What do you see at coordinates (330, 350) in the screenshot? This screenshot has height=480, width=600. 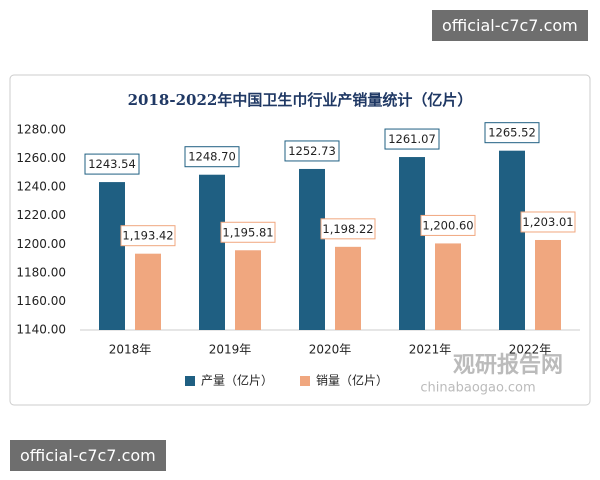 I see `x-tick-label: 2020年` at bounding box center [330, 350].